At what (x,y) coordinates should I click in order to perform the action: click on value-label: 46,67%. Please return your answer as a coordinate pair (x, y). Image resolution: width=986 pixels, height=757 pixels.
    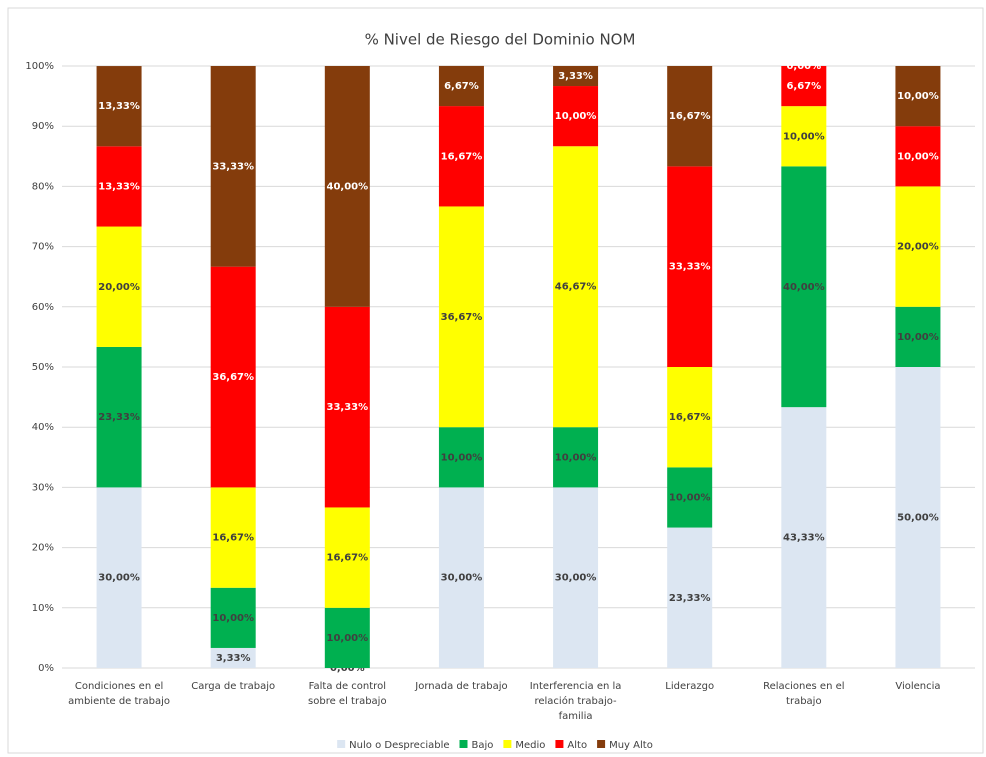
    Looking at the image, I should click on (576, 287).